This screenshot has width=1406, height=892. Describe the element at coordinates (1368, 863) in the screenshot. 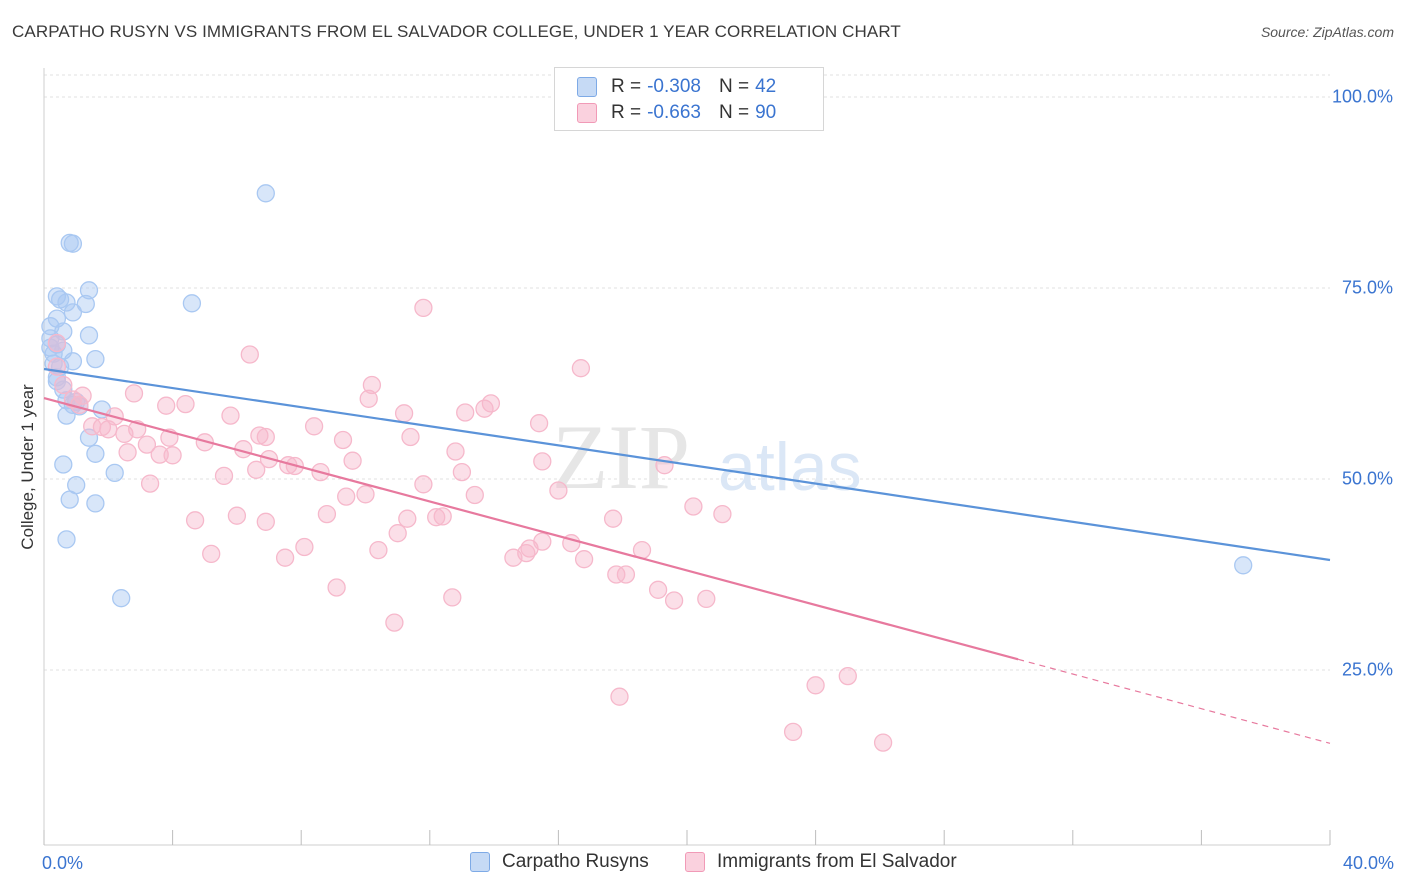

I see `x-tick-label-max: 40.0%` at that location.